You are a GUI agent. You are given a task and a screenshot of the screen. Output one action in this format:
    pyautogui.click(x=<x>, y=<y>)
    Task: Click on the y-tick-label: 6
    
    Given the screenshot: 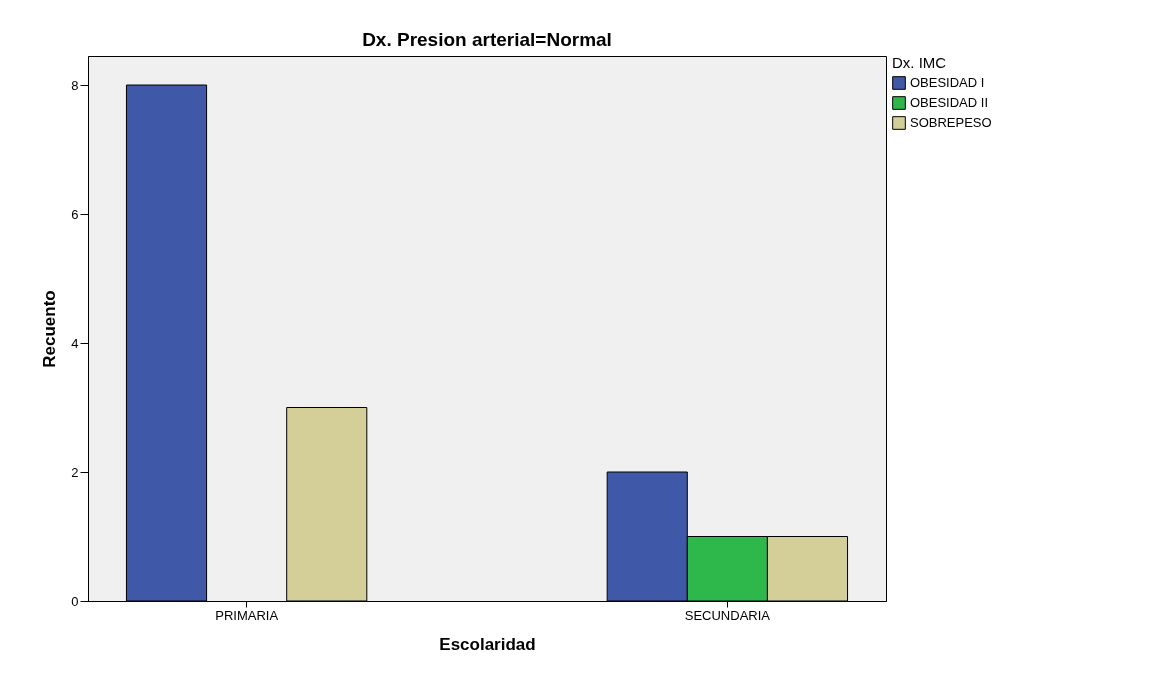 What is the action you would take?
    pyautogui.click(x=75, y=214)
    